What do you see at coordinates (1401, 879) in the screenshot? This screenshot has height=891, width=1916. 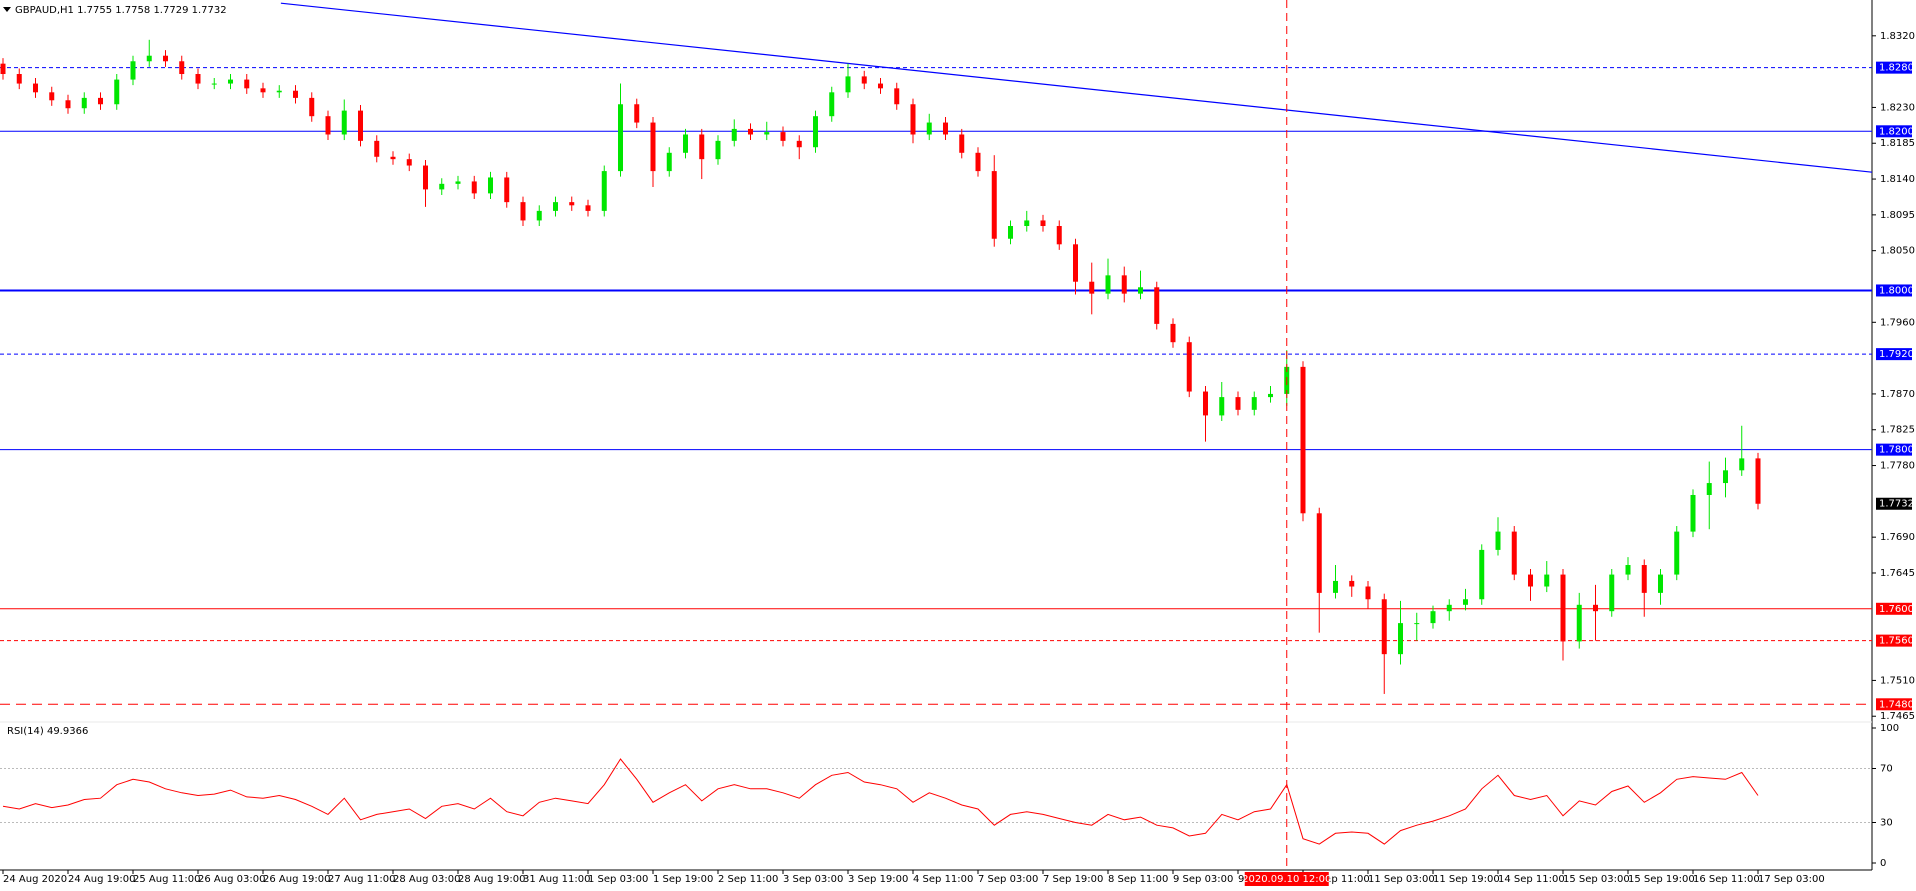 I see `x-tick-label: 11 Sep 03:00` at bounding box center [1401, 879].